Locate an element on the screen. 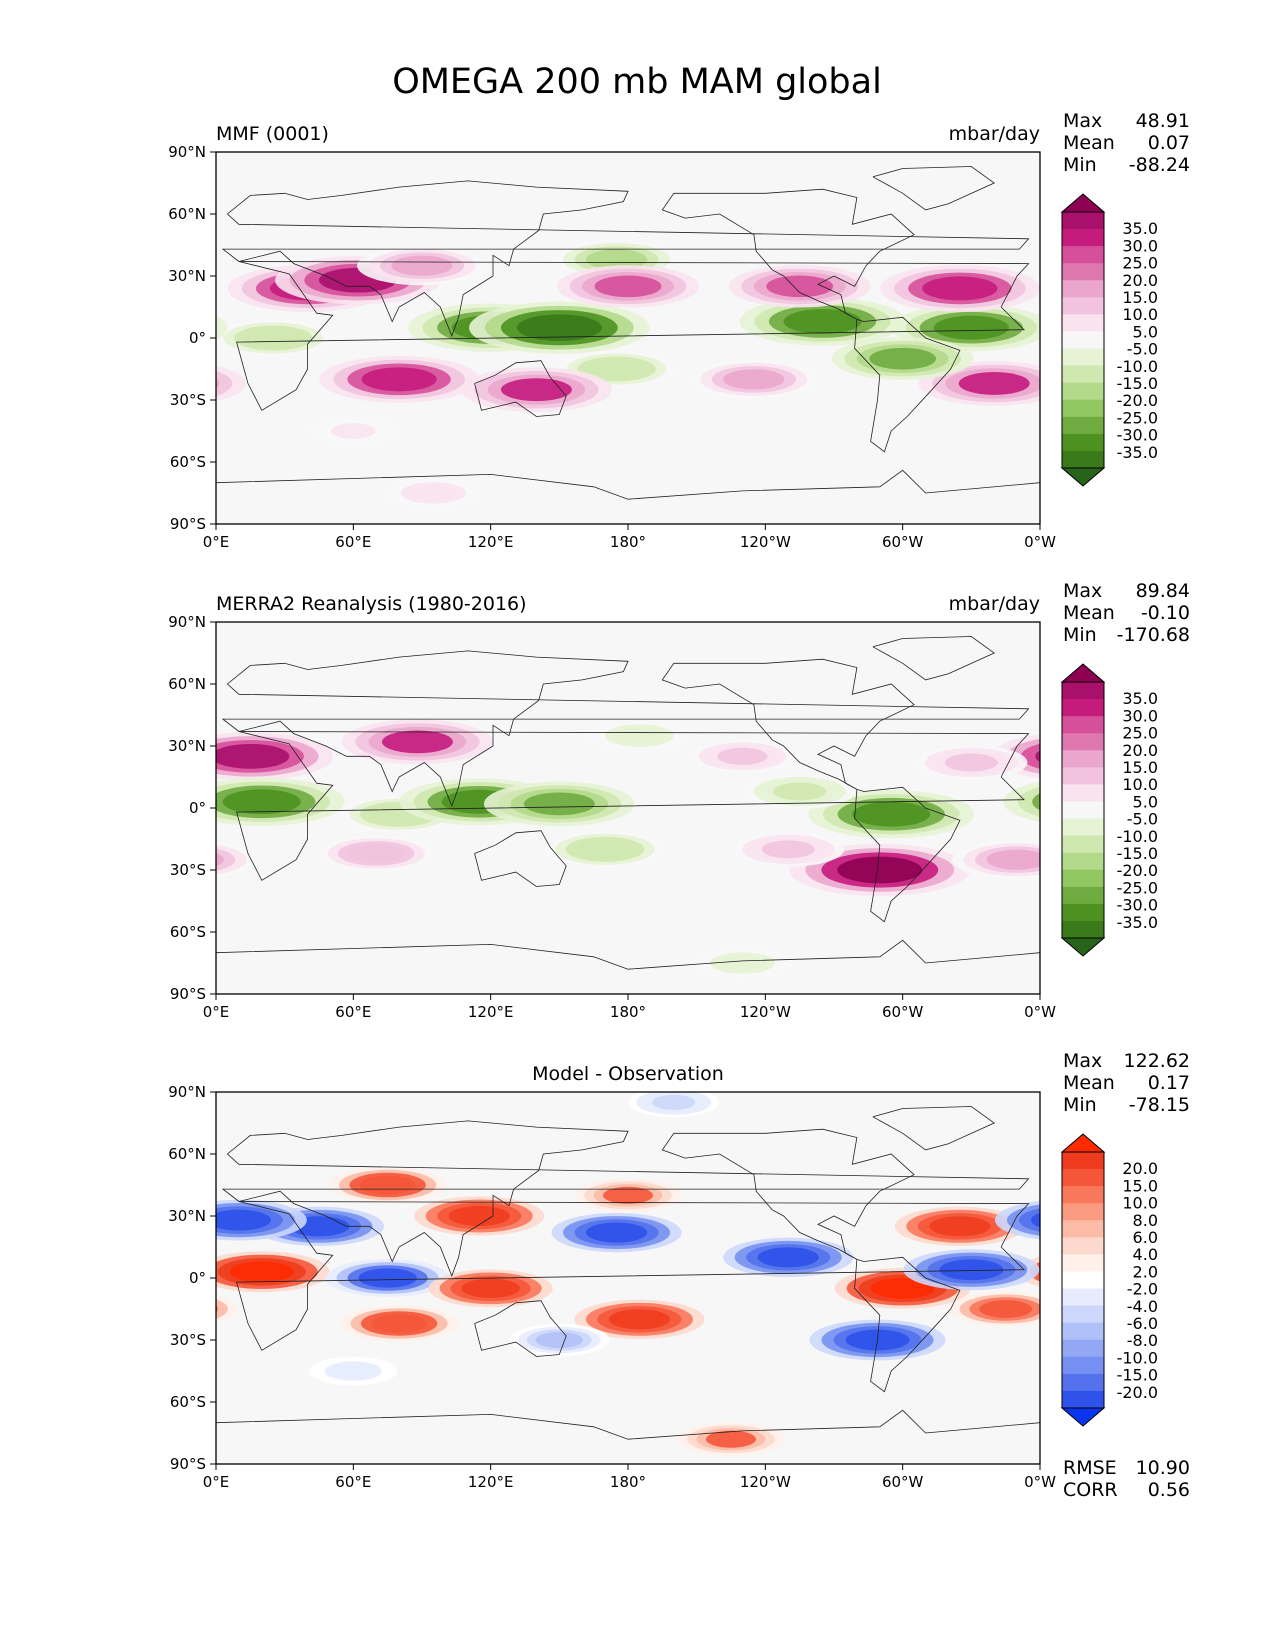 The width and height of the screenshot is (1275, 1650). rmse-label: RMSE is located at coordinates (1090, 1468).